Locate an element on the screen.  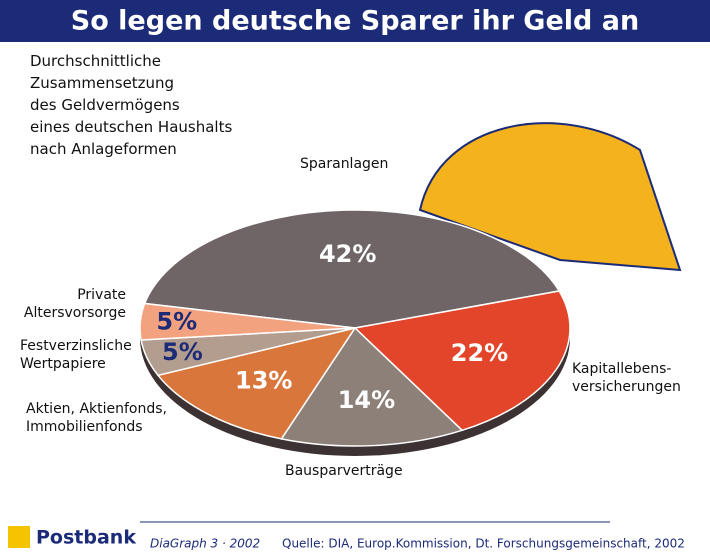
category-label: Sparanlagen is located at coordinates (344, 164).